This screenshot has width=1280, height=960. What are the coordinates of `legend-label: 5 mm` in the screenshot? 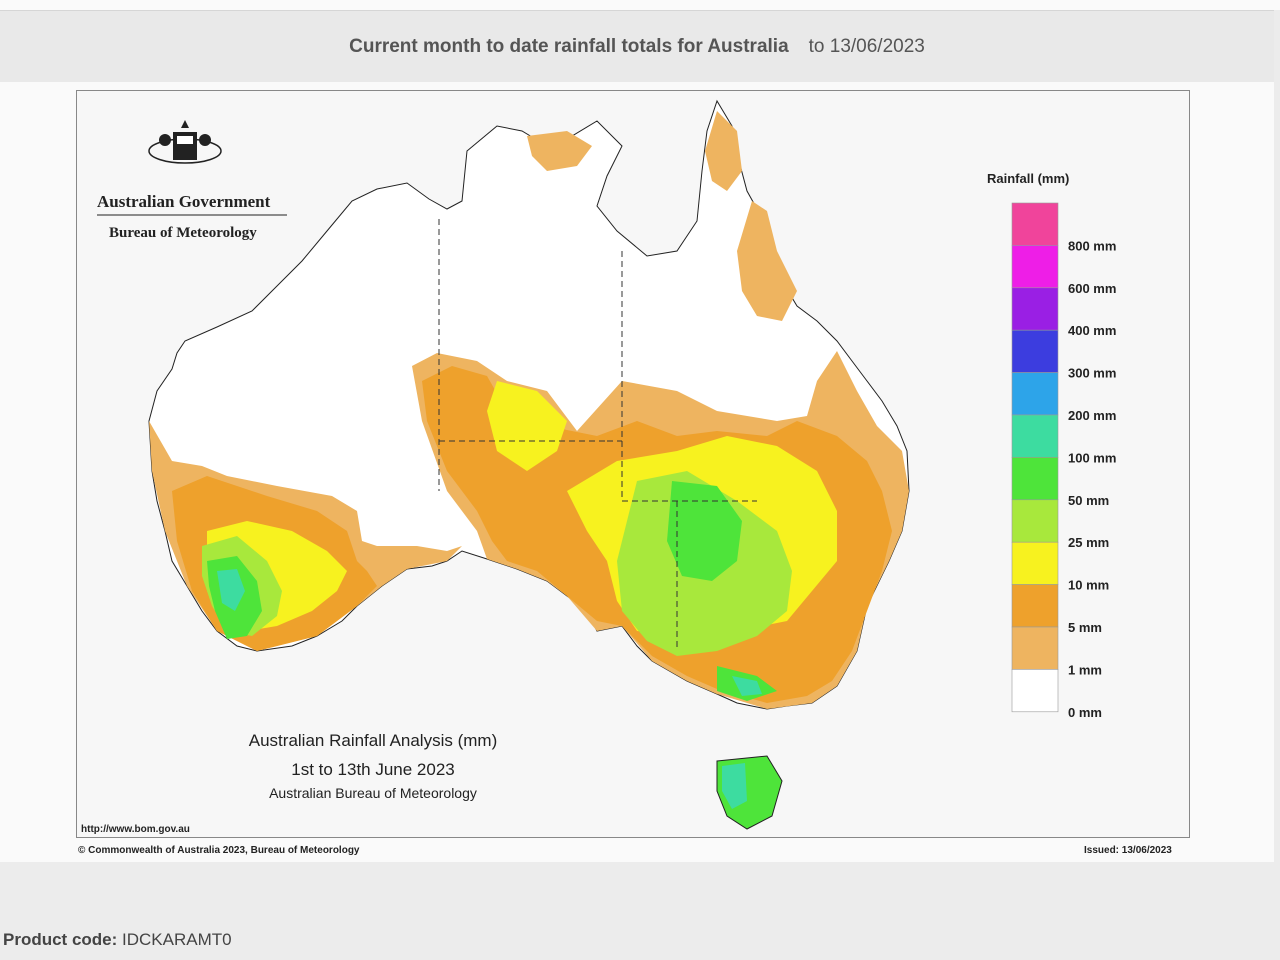 It's located at (1085, 627).